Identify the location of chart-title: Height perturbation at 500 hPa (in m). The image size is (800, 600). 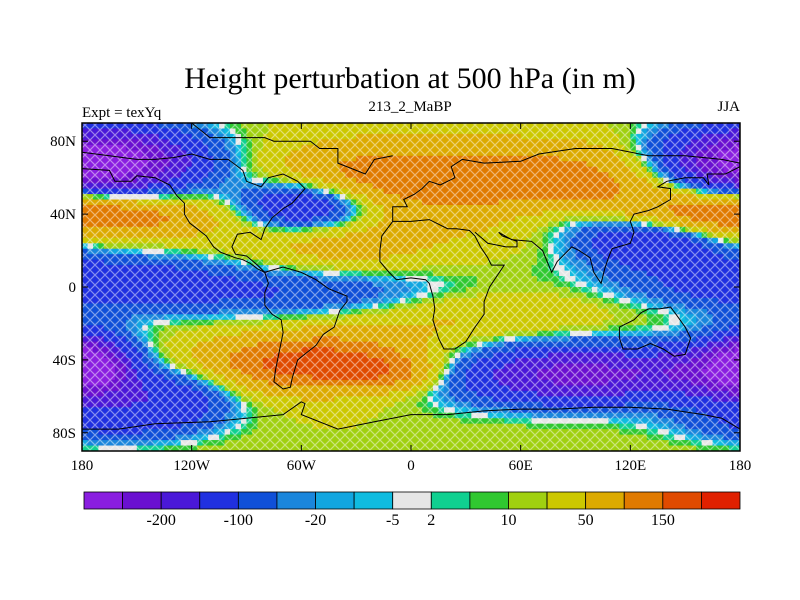
(410, 78).